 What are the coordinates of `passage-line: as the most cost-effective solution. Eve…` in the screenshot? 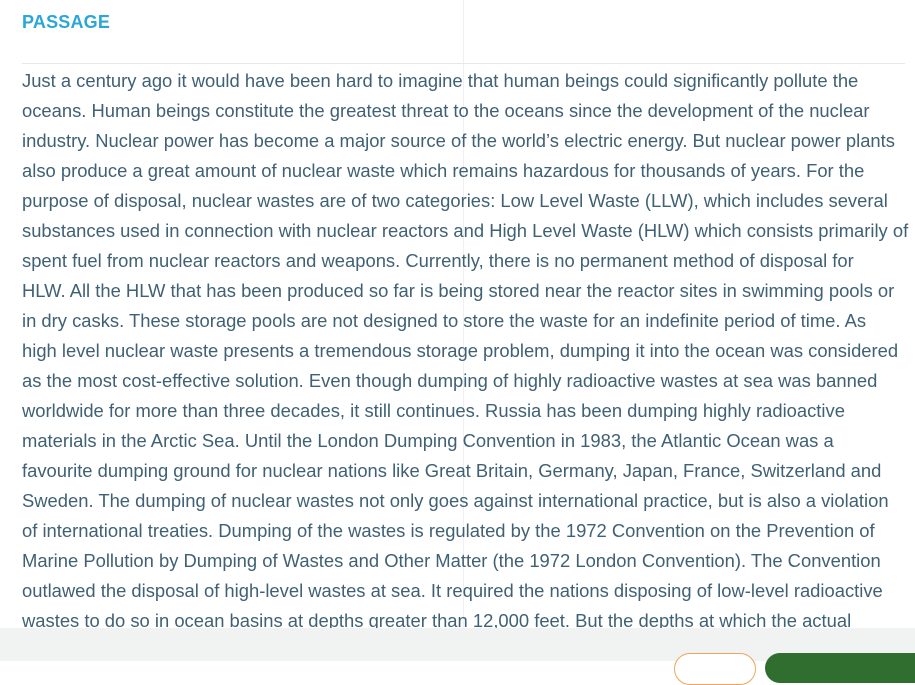 It's located at (450, 380).